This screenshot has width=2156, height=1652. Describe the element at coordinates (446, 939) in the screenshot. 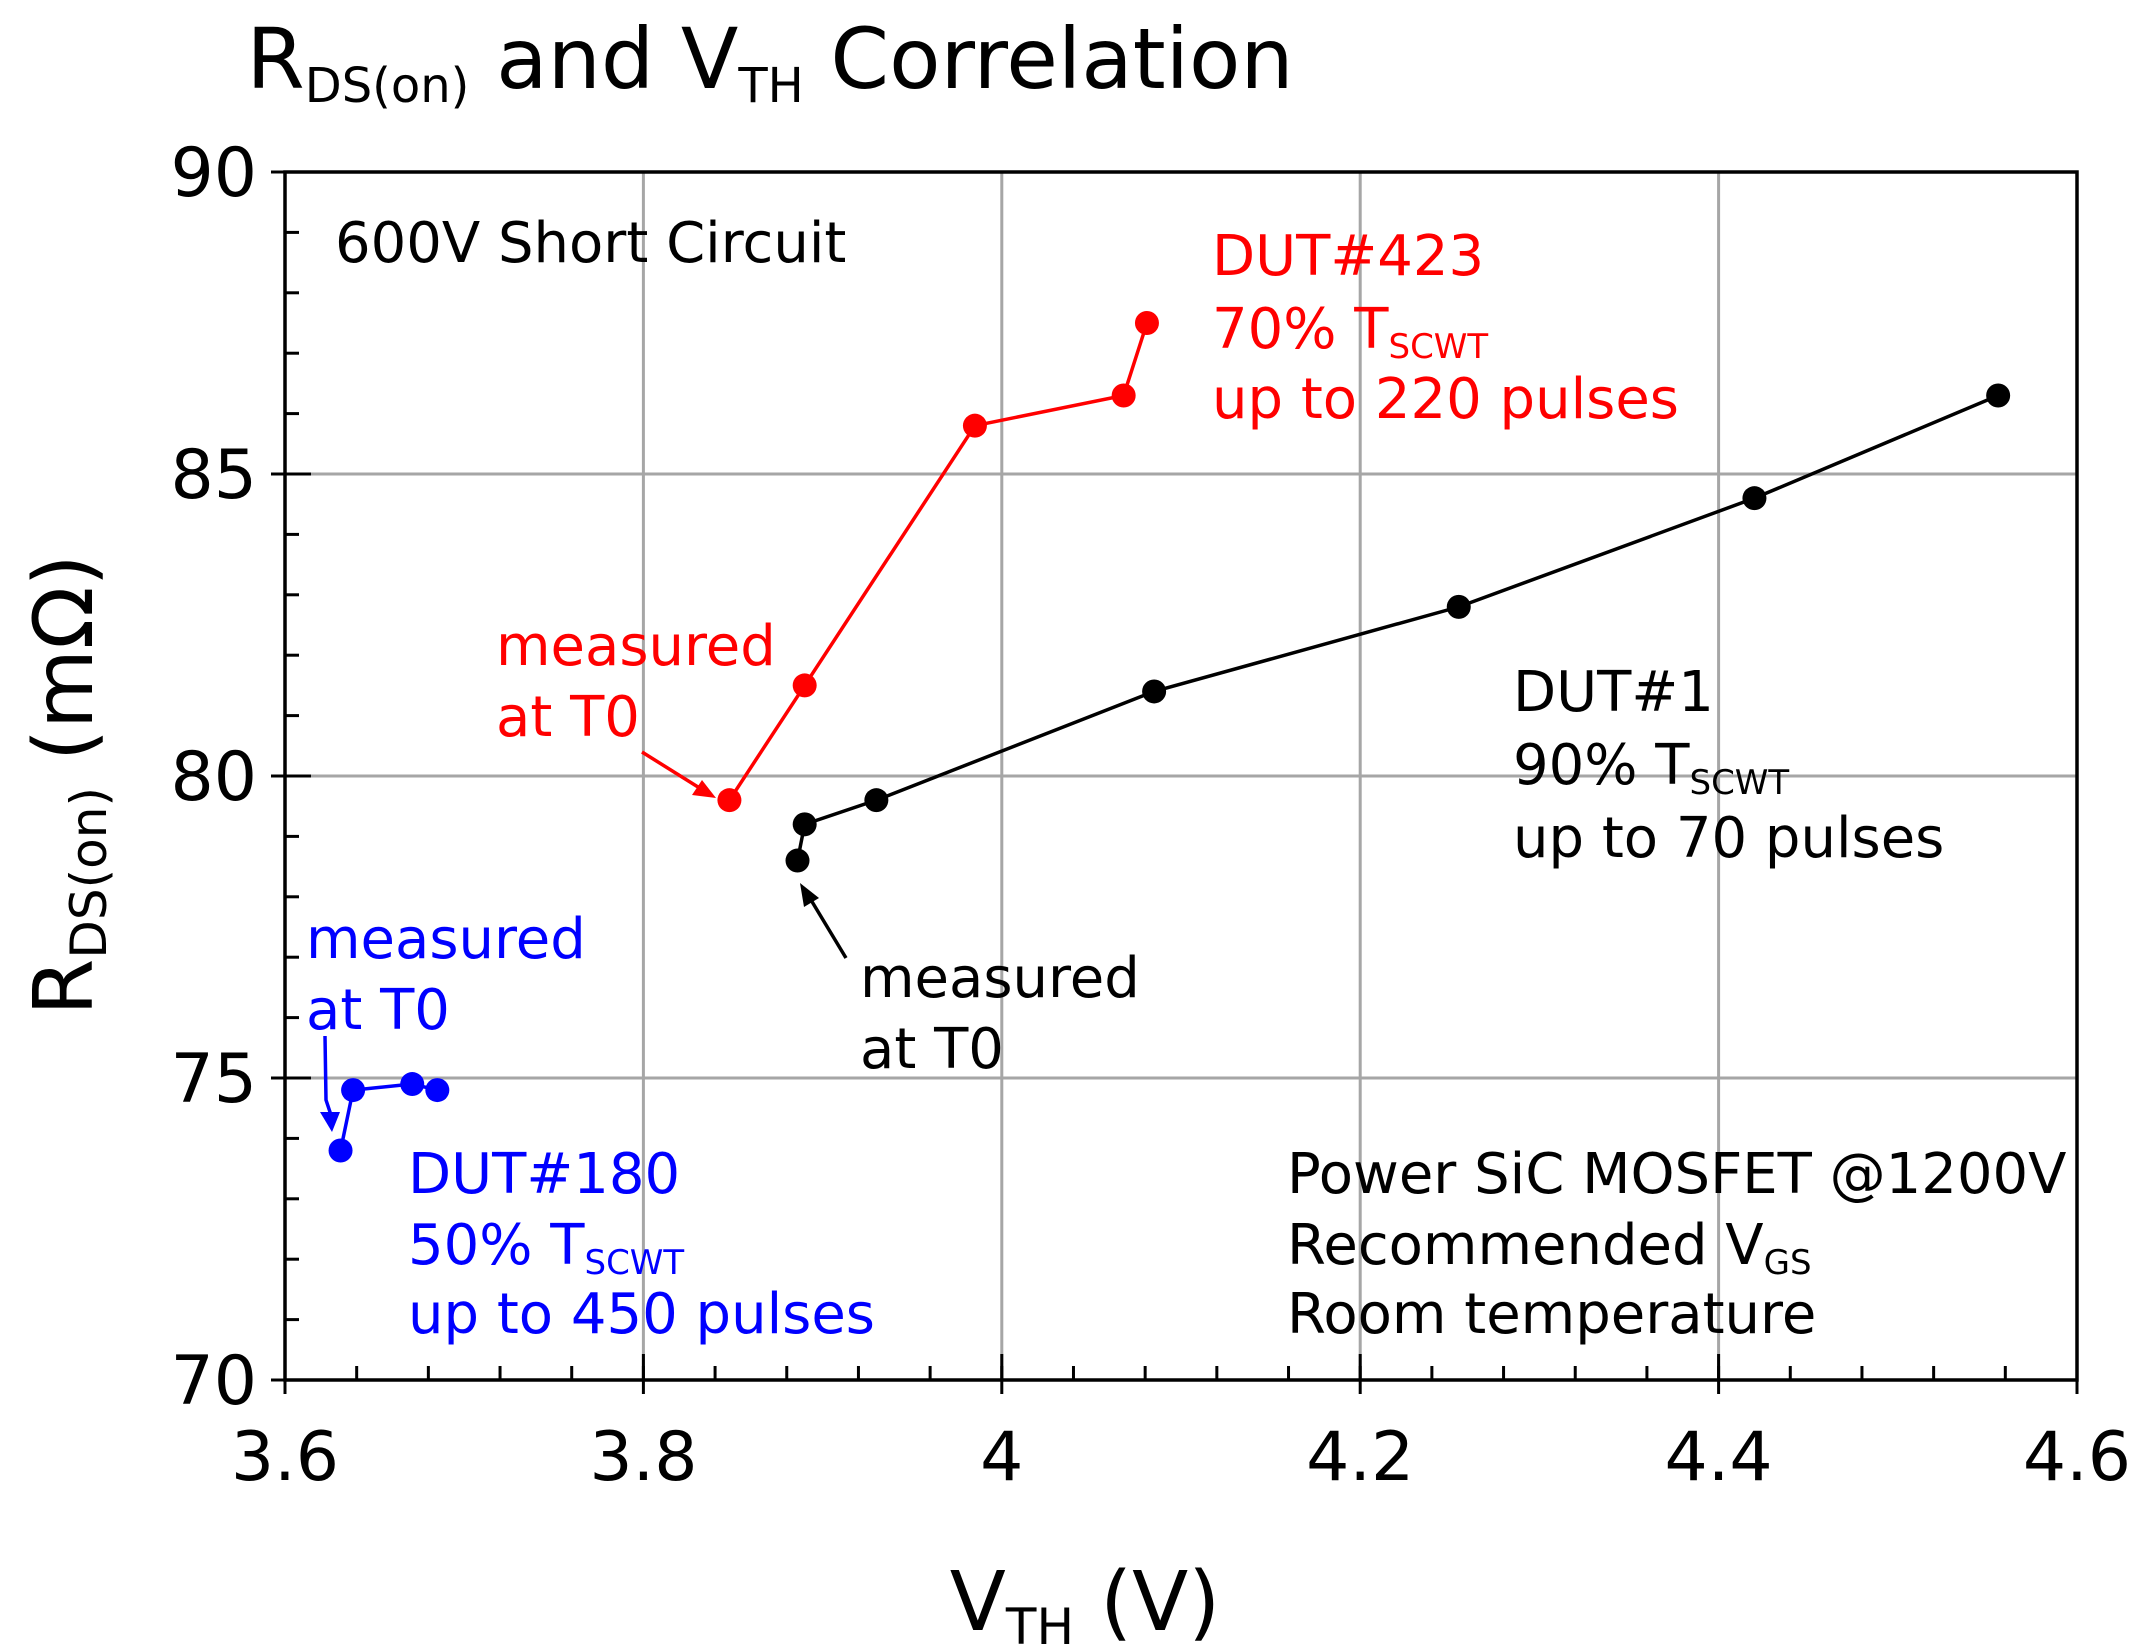

I see `t0-blue-line1: measured` at that location.